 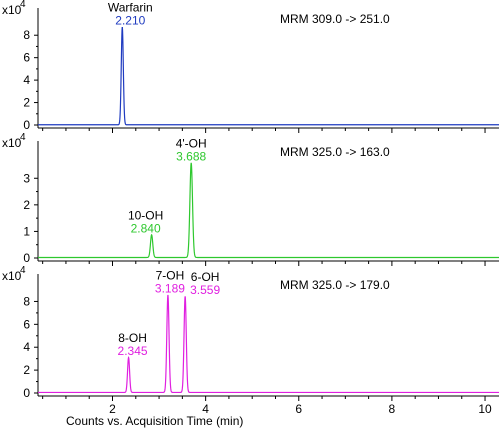 What do you see at coordinates (191, 144) in the screenshot?
I see `peak-name-label: 4'-OH` at bounding box center [191, 144].